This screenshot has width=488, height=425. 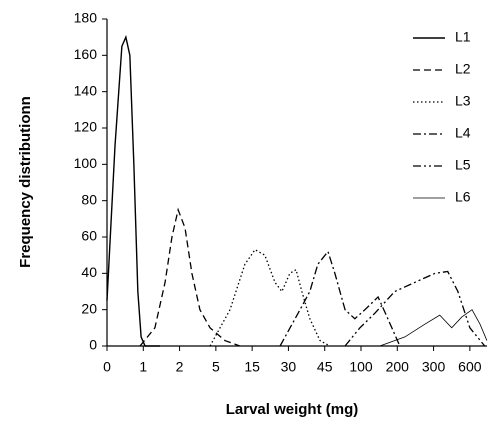 What do you see at coordinates (180, 367) in the screenshot?
I see `x-tick-label: 2` at bounding box center [180, 367].